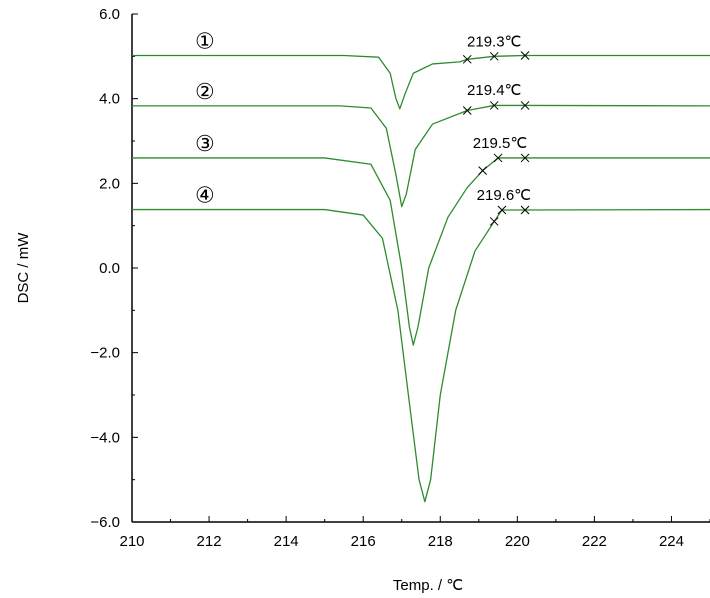  I want to click on y-tick-label: 6.0, so click(109, 14).